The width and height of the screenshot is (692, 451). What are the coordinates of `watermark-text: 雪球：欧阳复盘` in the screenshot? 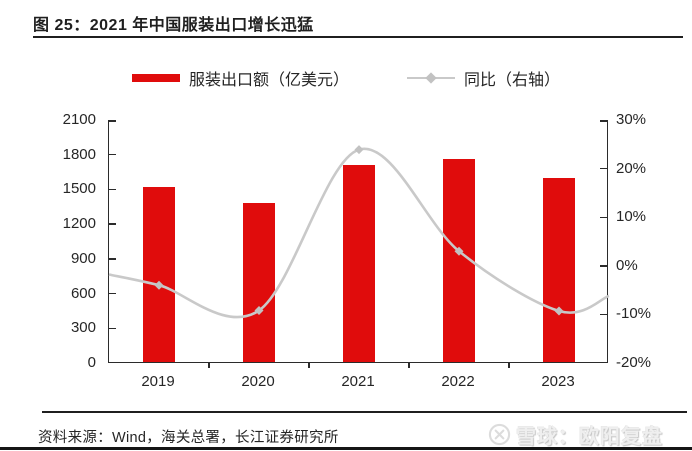 It's located at (589, 437).